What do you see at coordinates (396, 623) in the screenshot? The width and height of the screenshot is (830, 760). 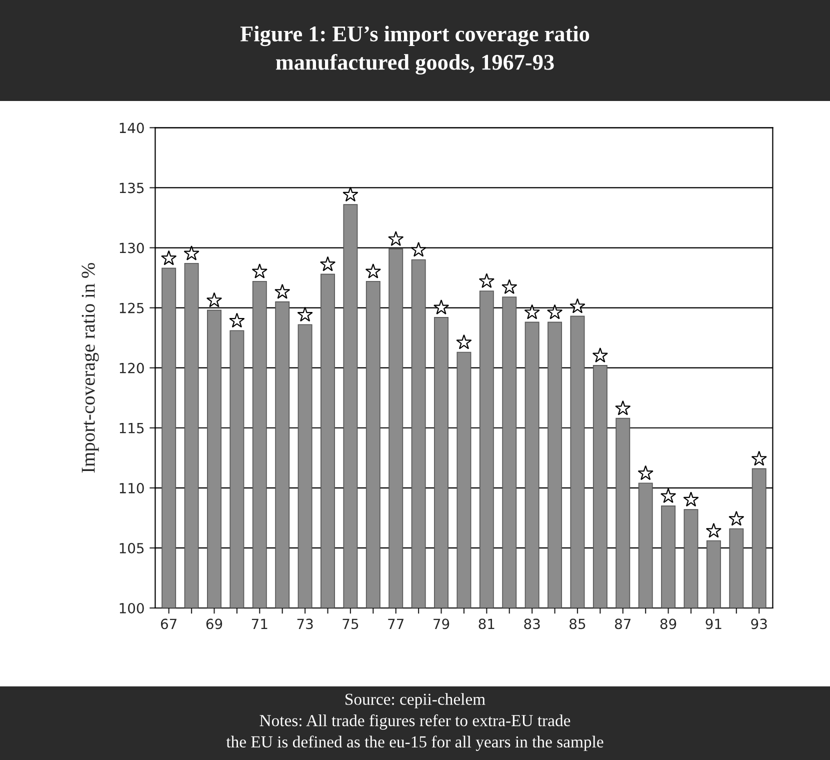 I see `x-tick-label: 77` at bounding box center [396, 623].